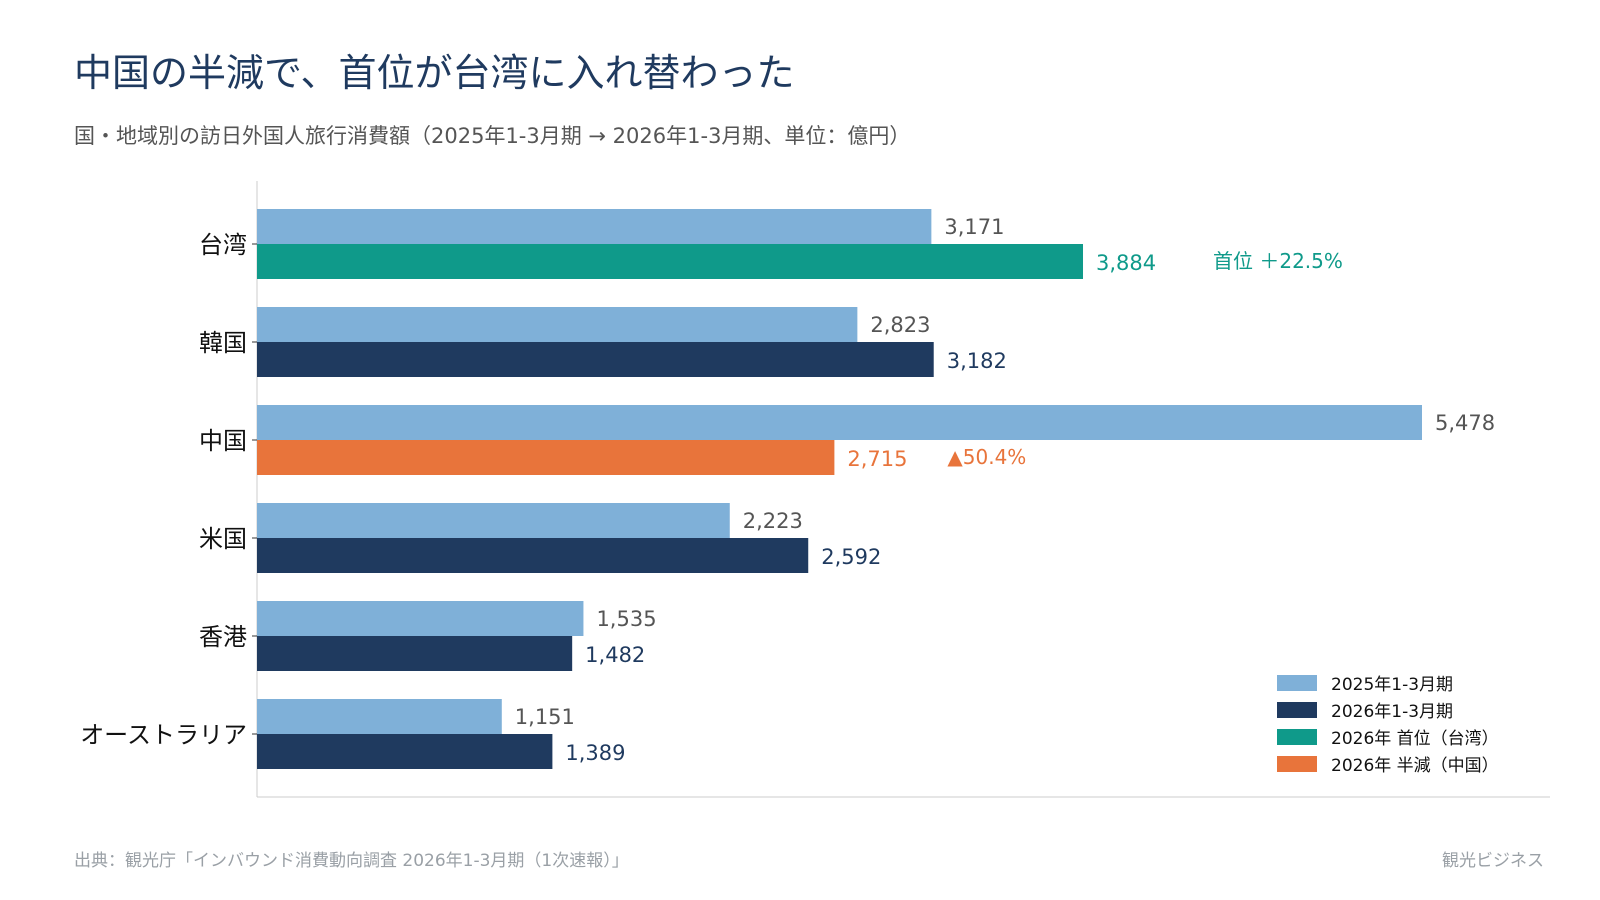 The width and height of the screenshot is (1600, 900). What do you see at coordinates (223, 539) in the screenshot?
I see `category-label: 米国` at bounding box center [223, 539].